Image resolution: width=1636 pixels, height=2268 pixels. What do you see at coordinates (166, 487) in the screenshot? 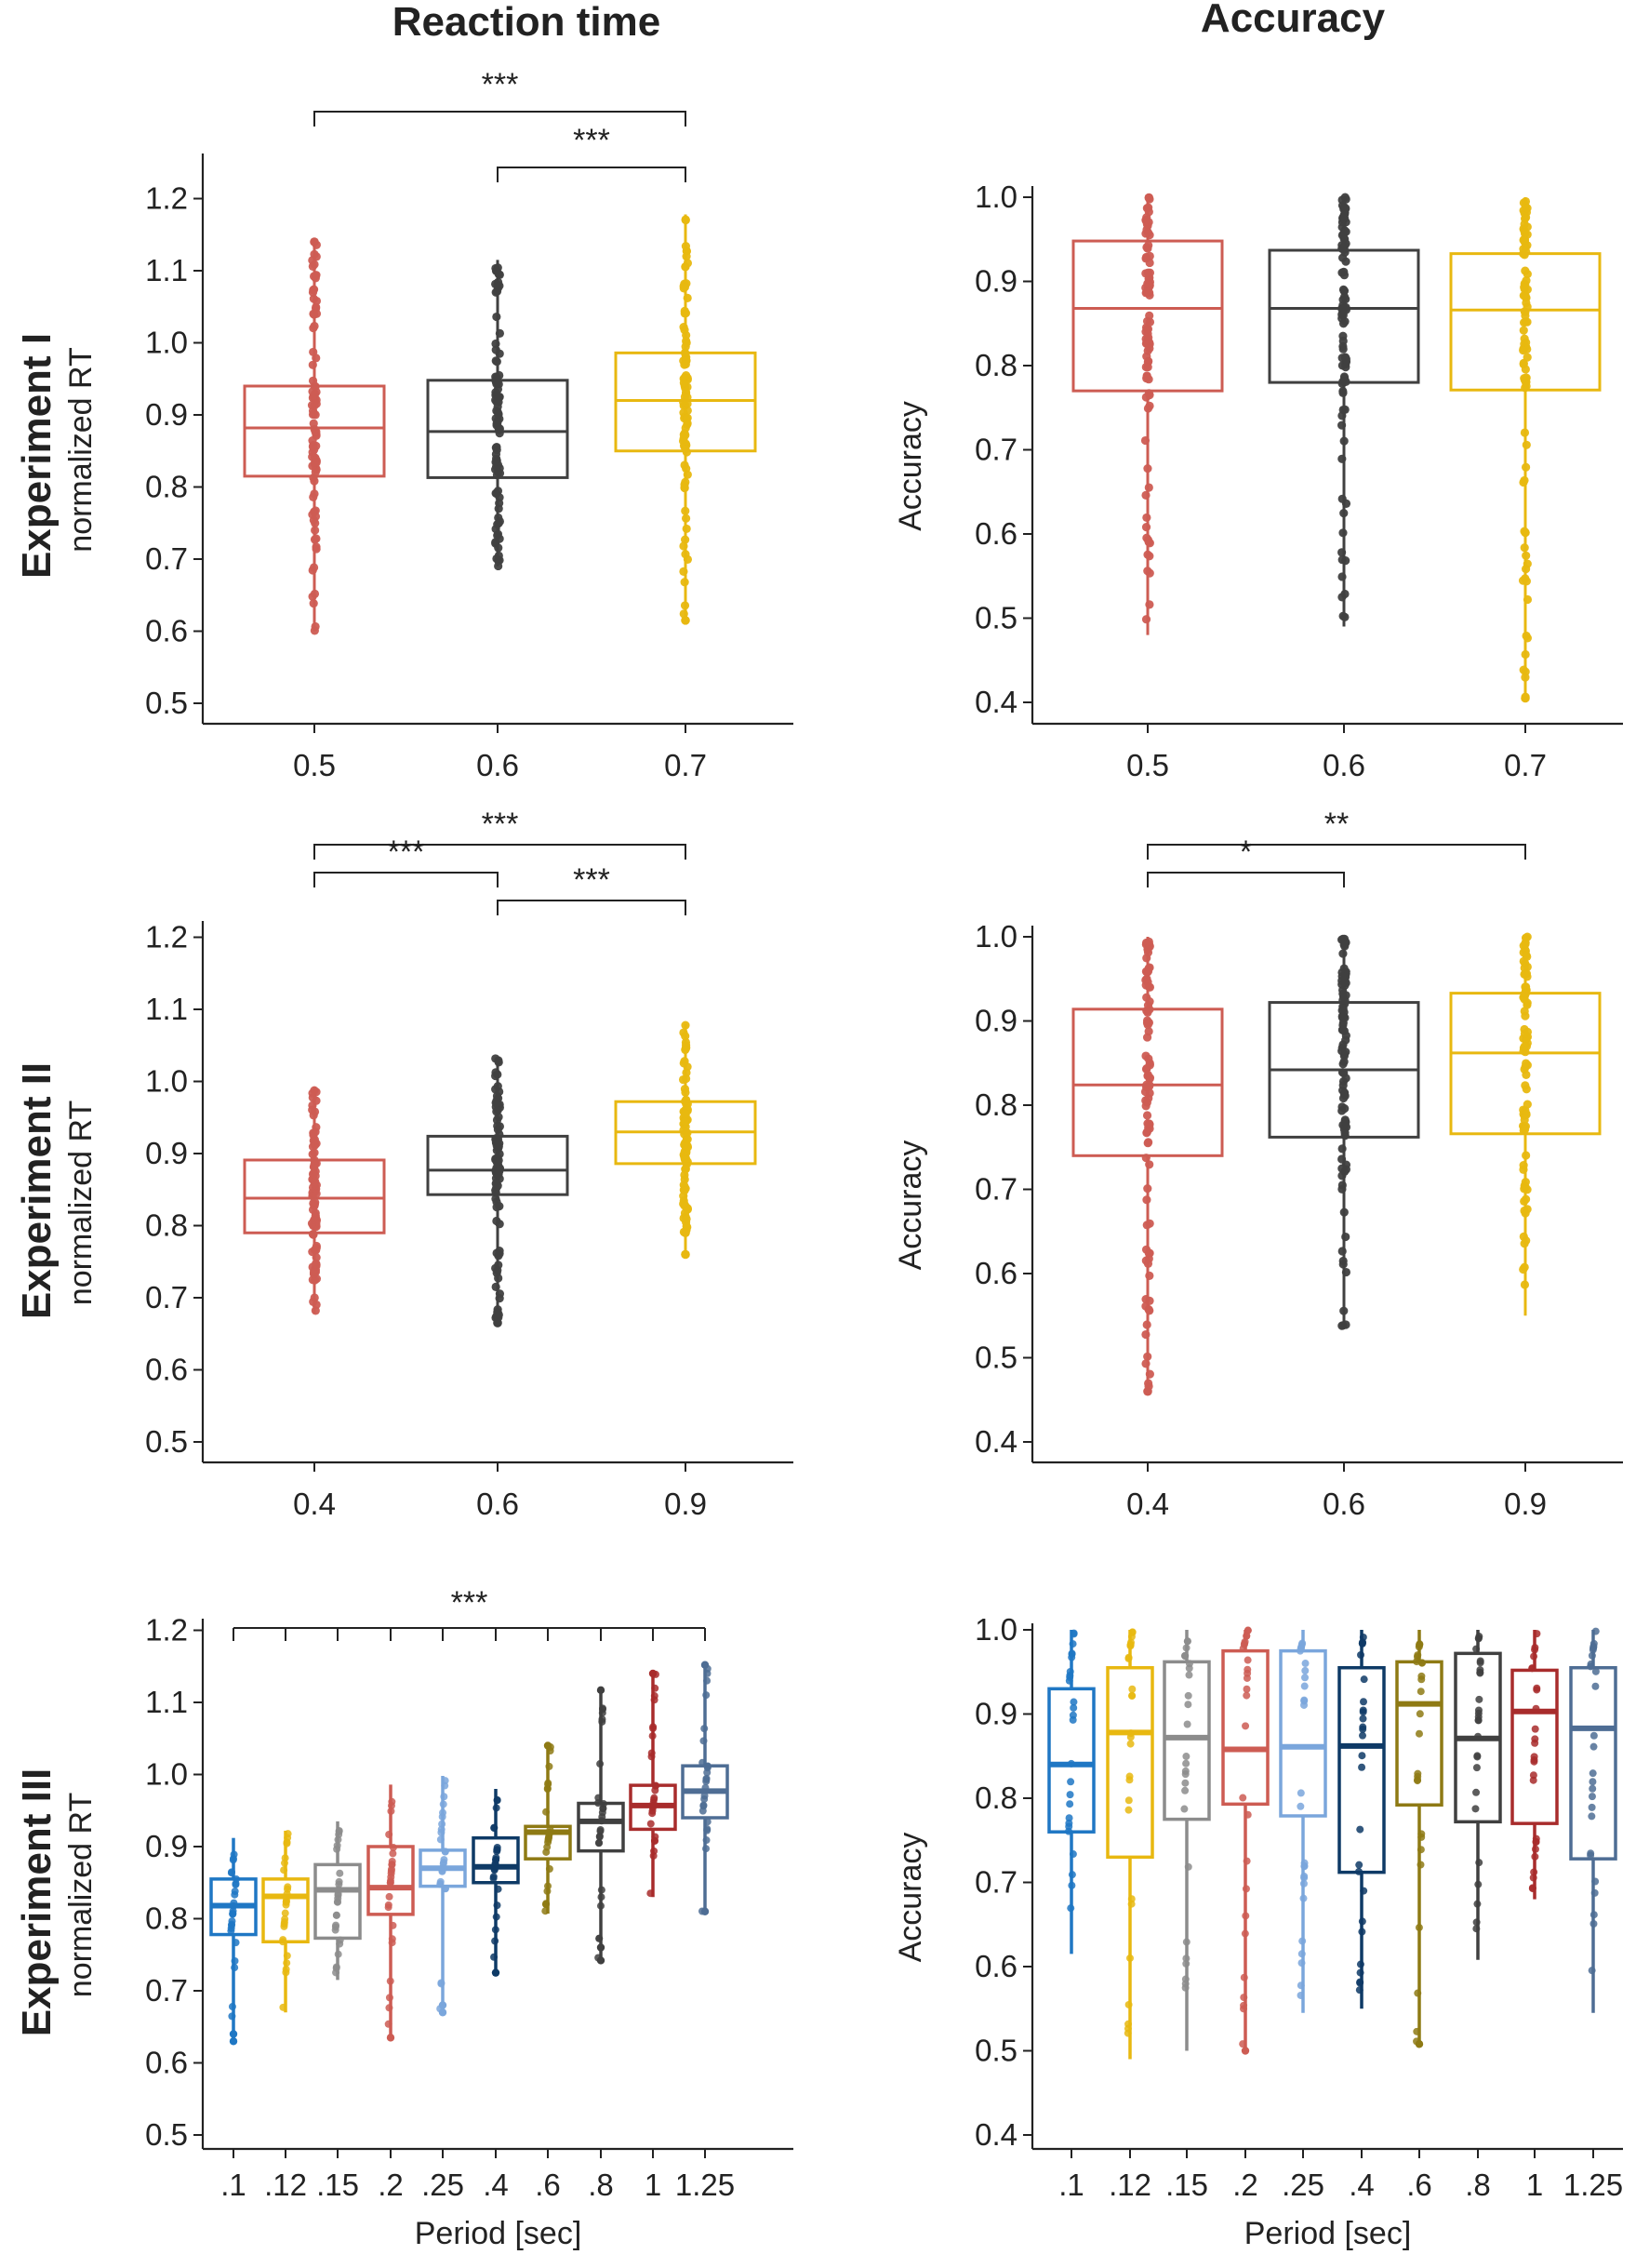
I see `y-tick-label: 0.8` at bounding box center [166, 487].